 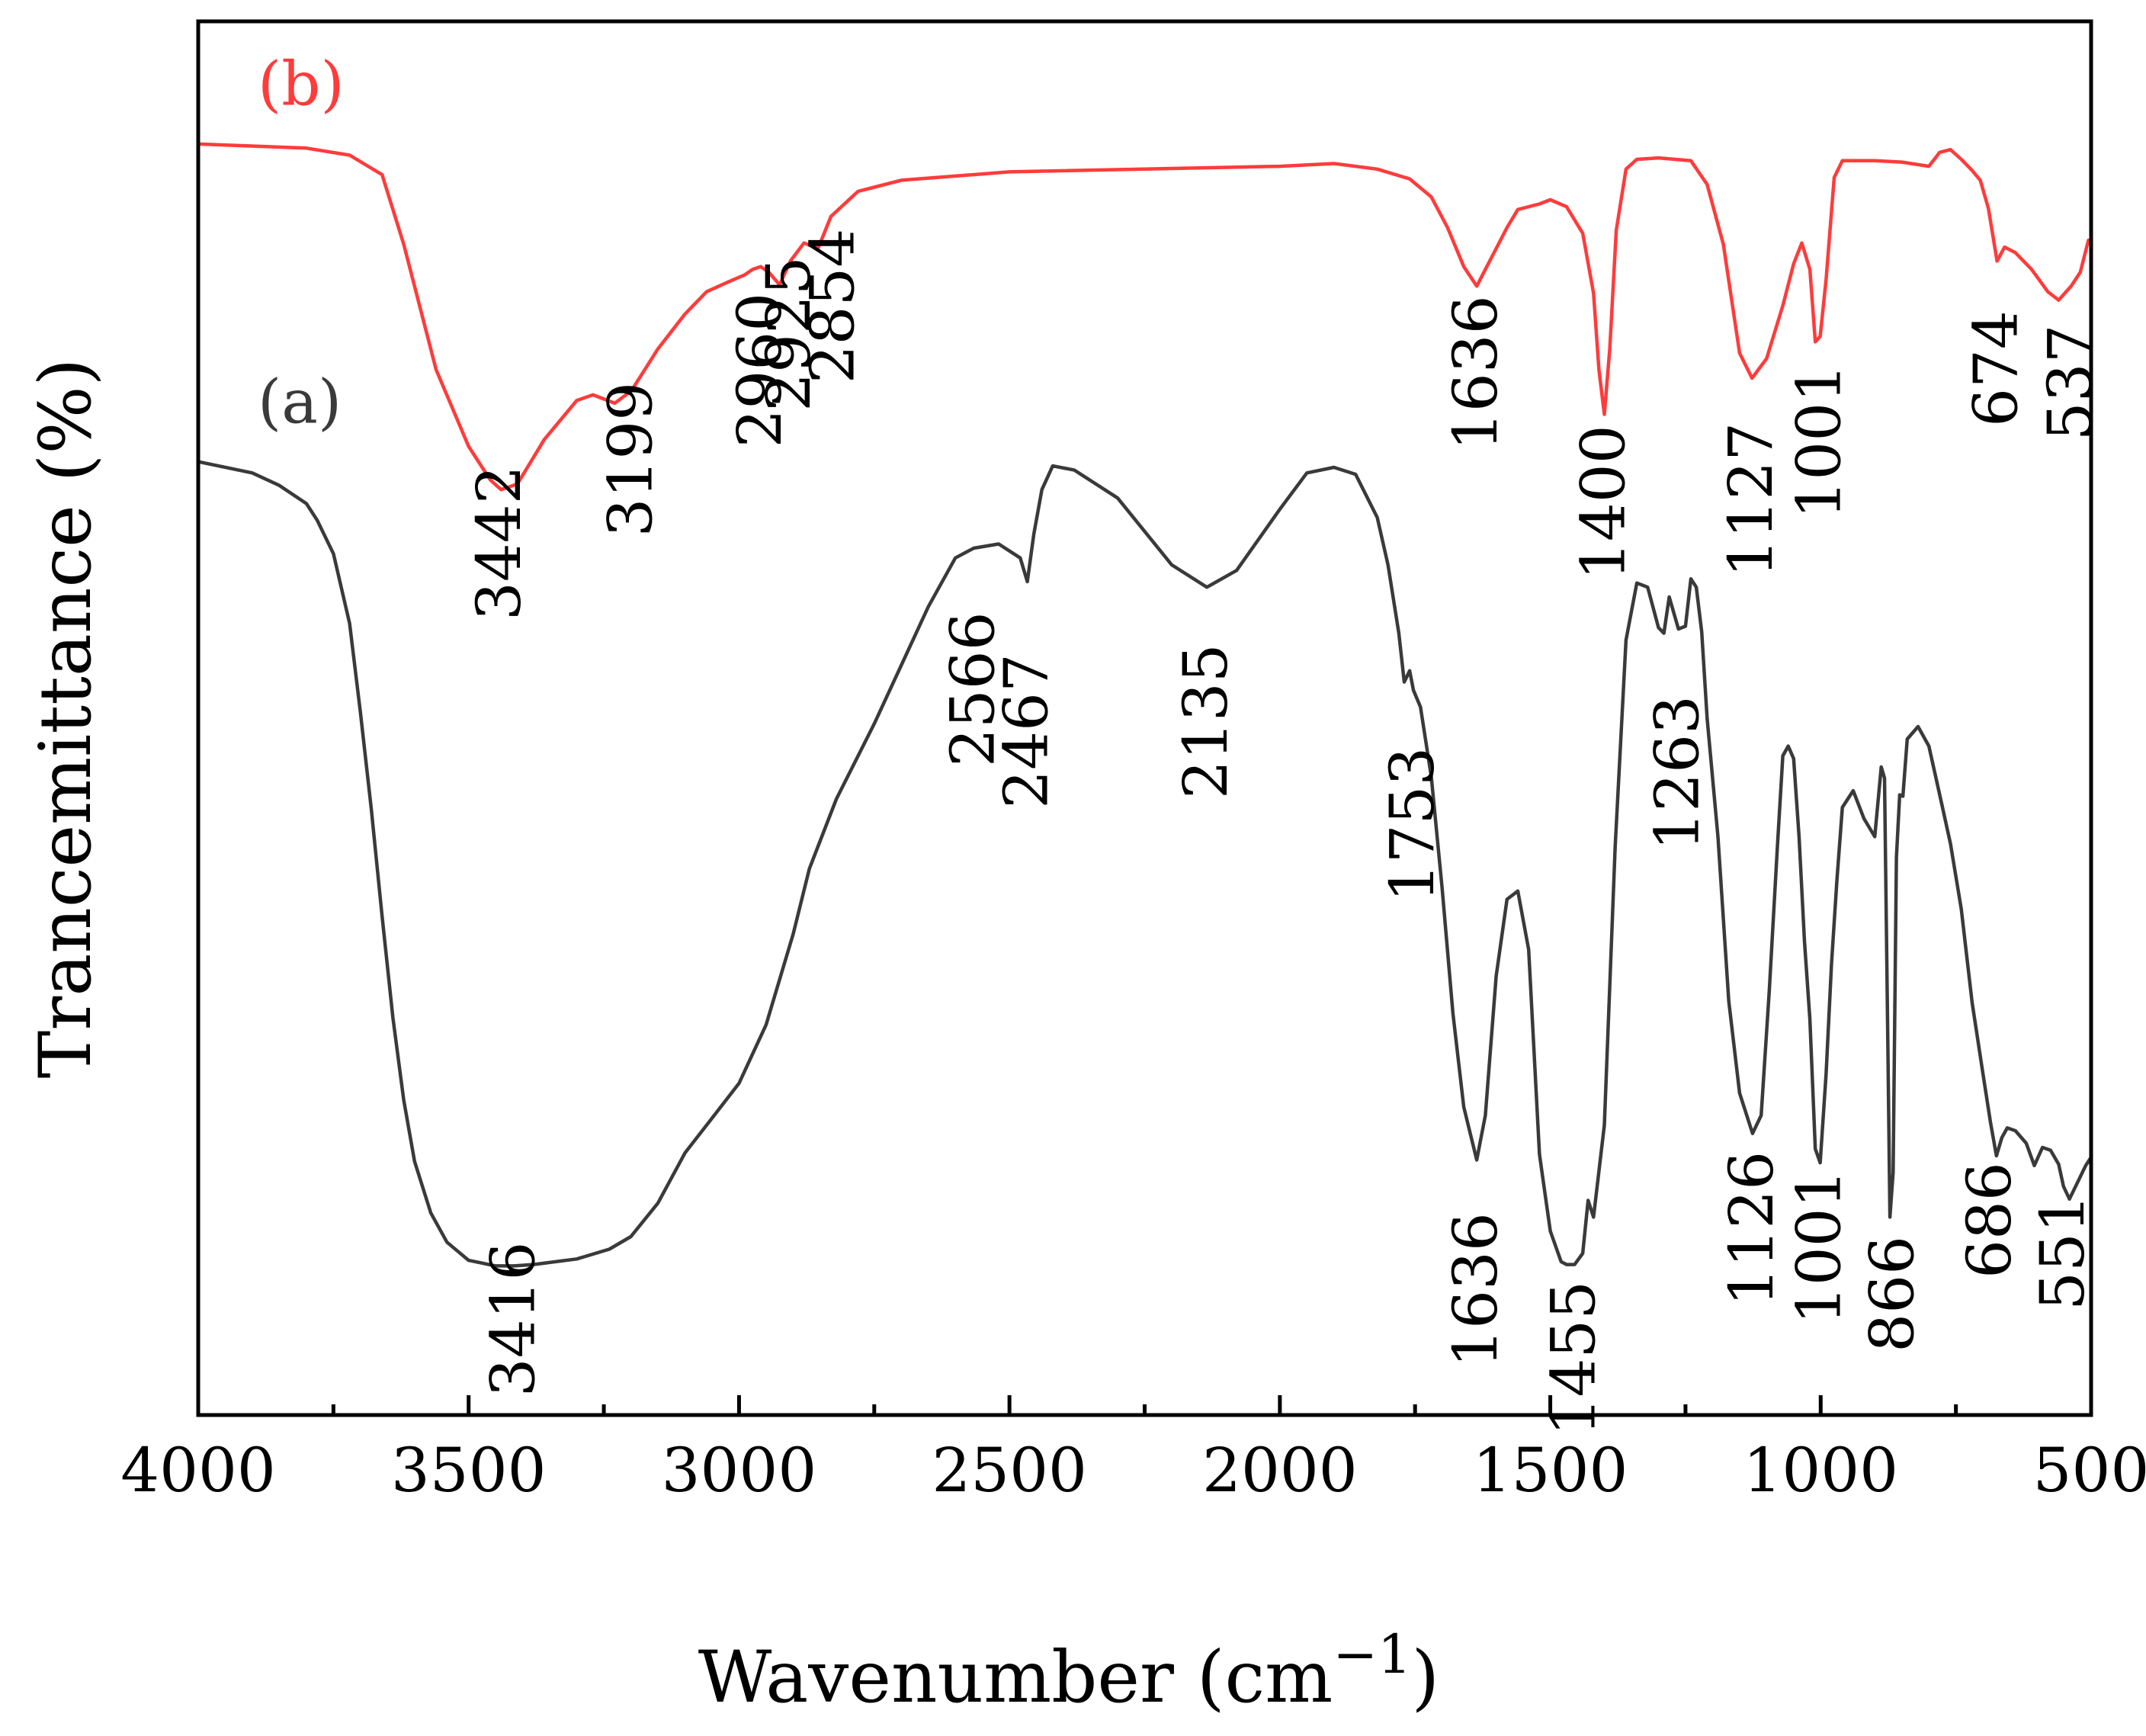 I want to click on x-axis-label: Wavenumber (cm−1), so click(x=1068, y=1671).